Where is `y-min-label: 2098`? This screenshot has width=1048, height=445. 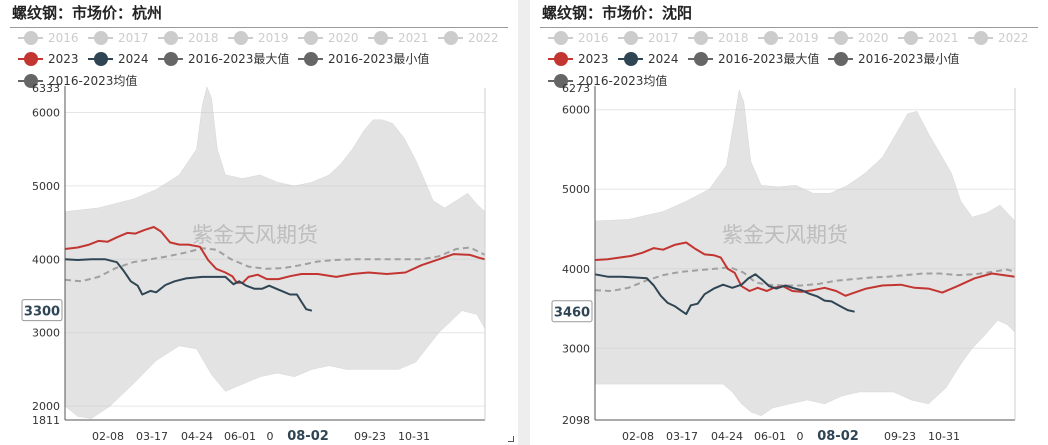
y-min-label: 2098 is located at coordinates (576, 420).